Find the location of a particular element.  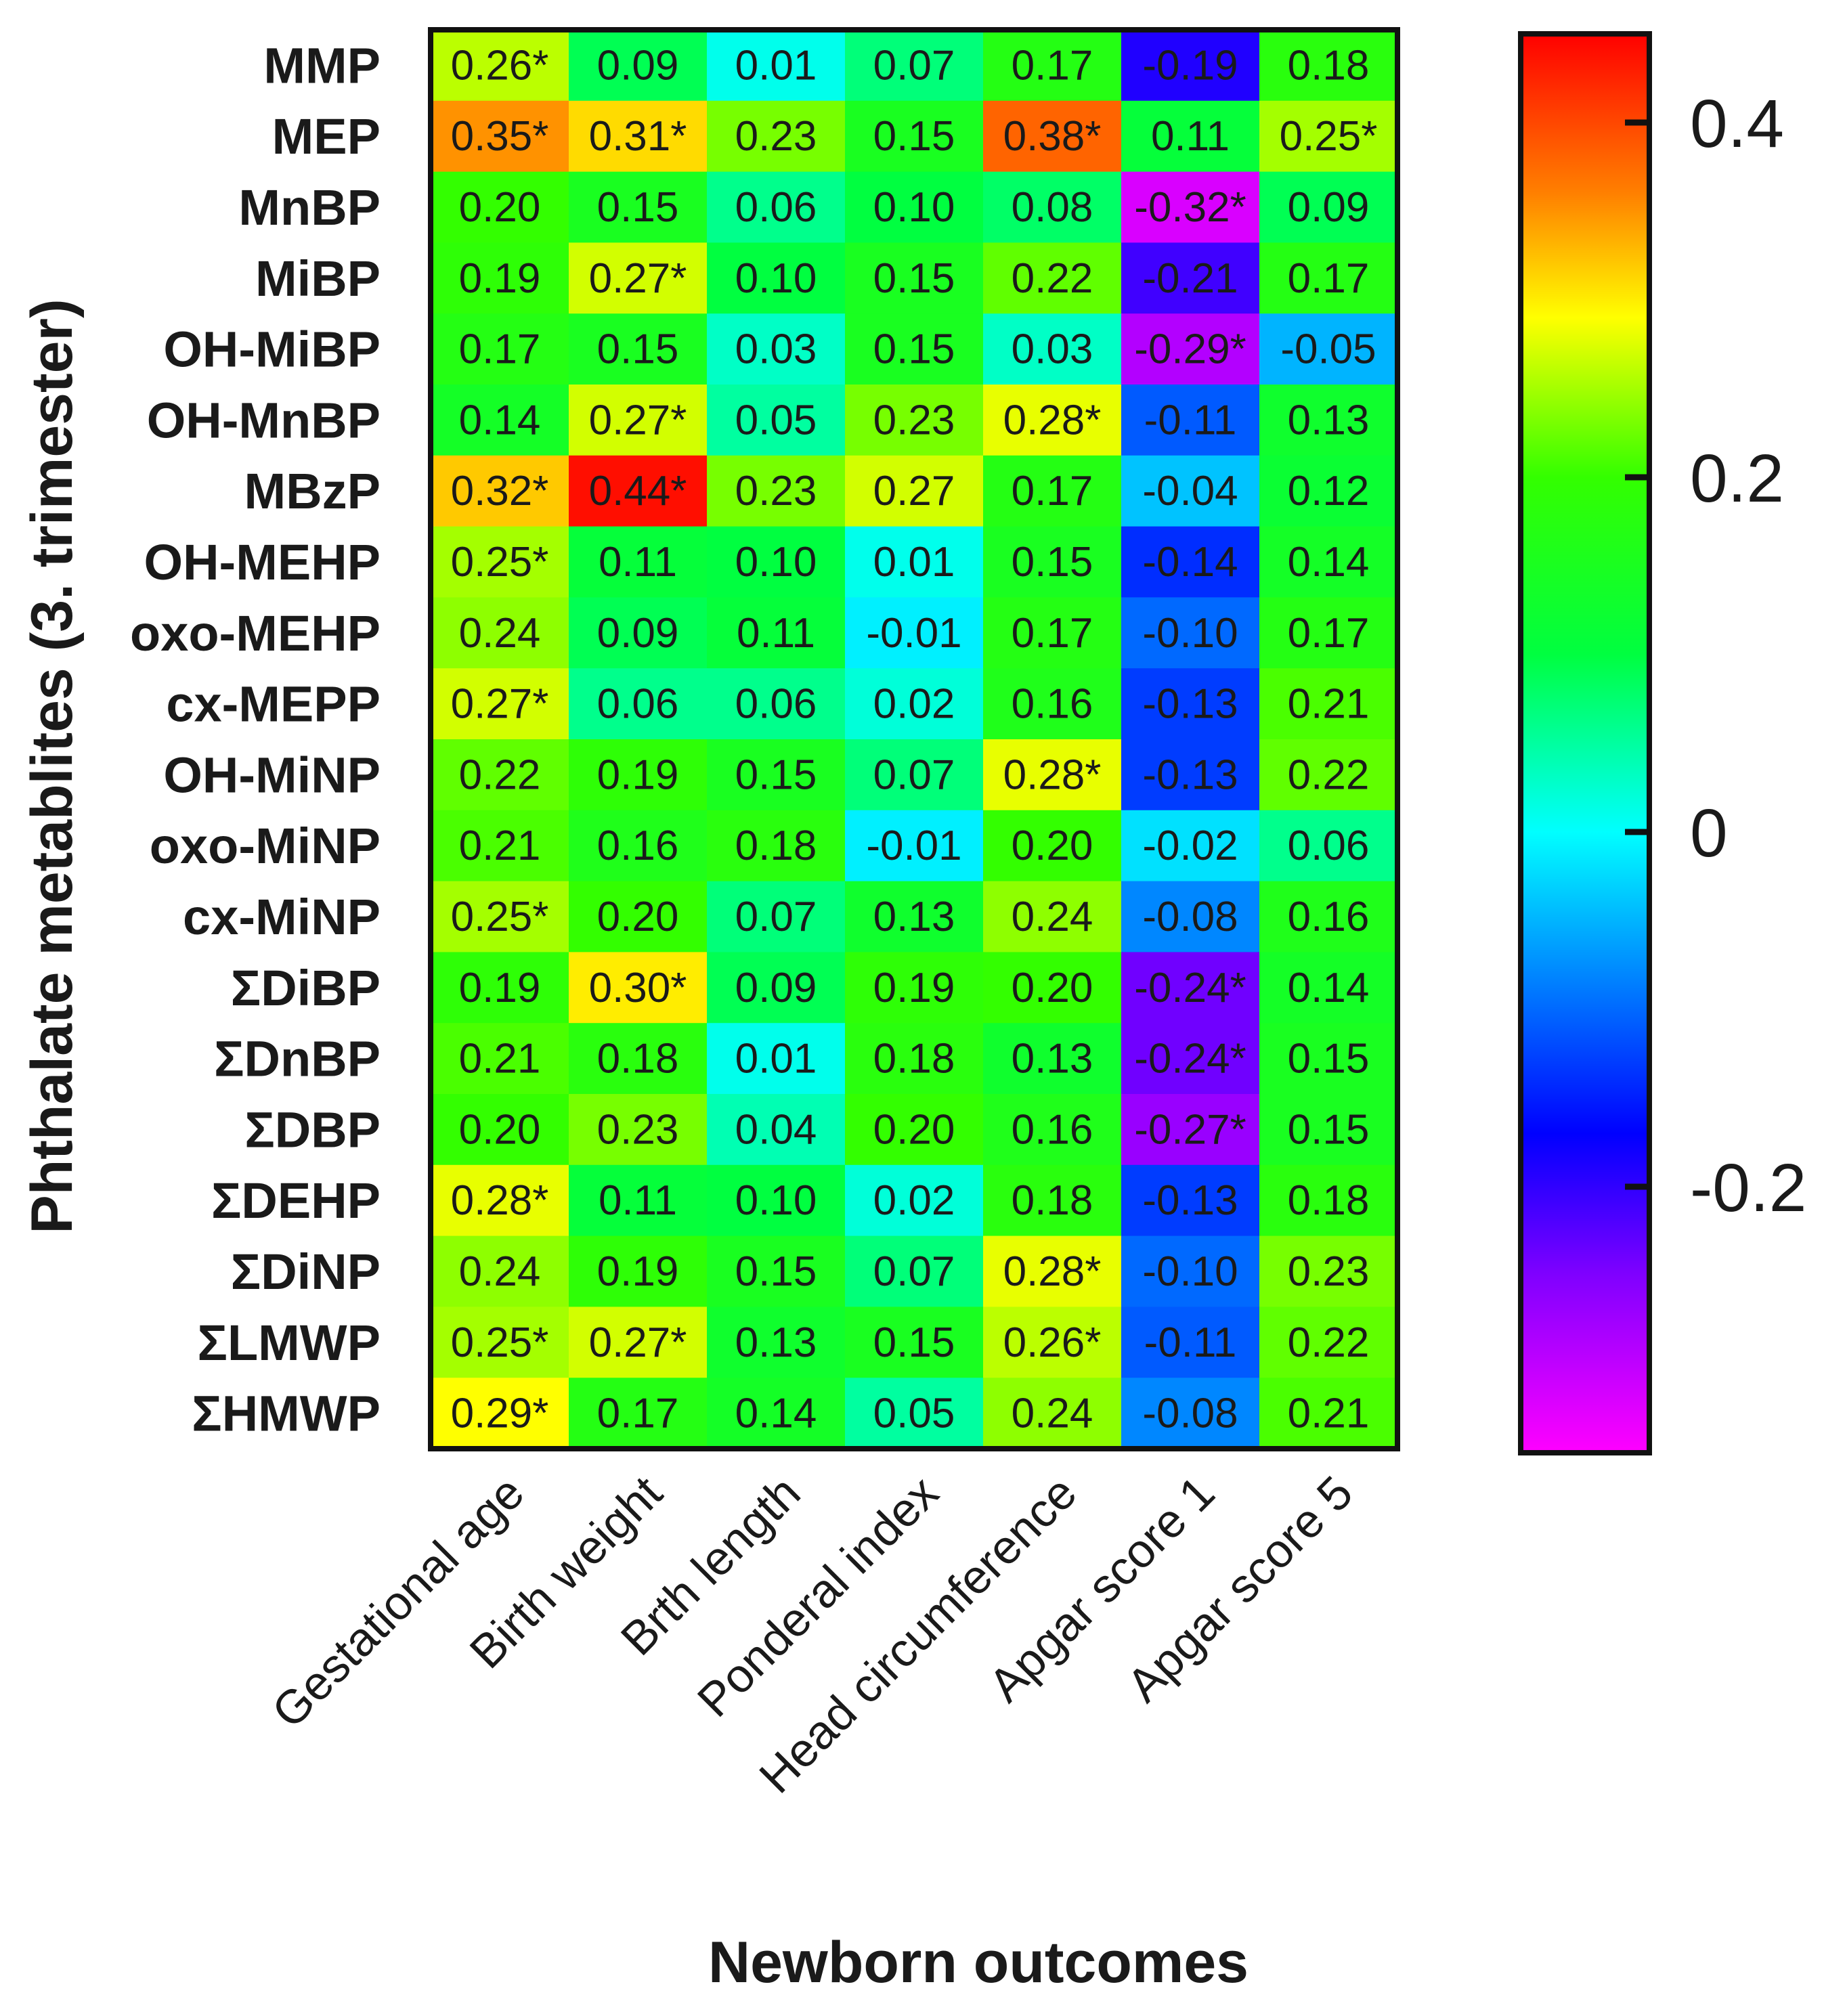

cell-value-label: 0.10 is located at coordinates (776, 279).